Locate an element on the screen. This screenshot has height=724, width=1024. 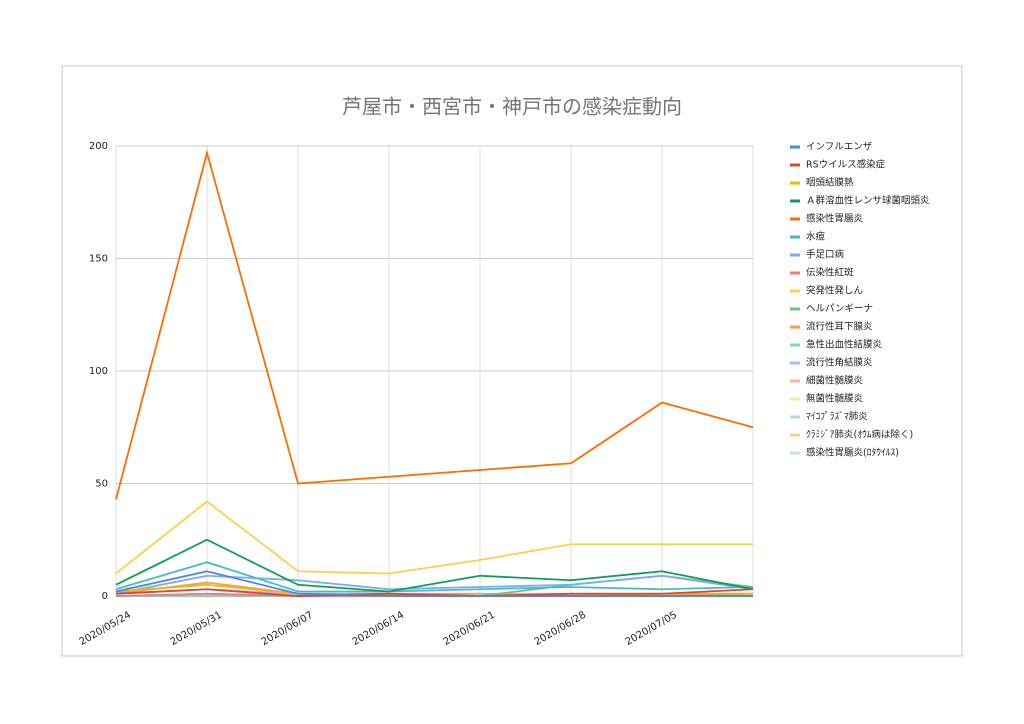
legend-label: インフルエンザ is located at coordinates (839, 147).